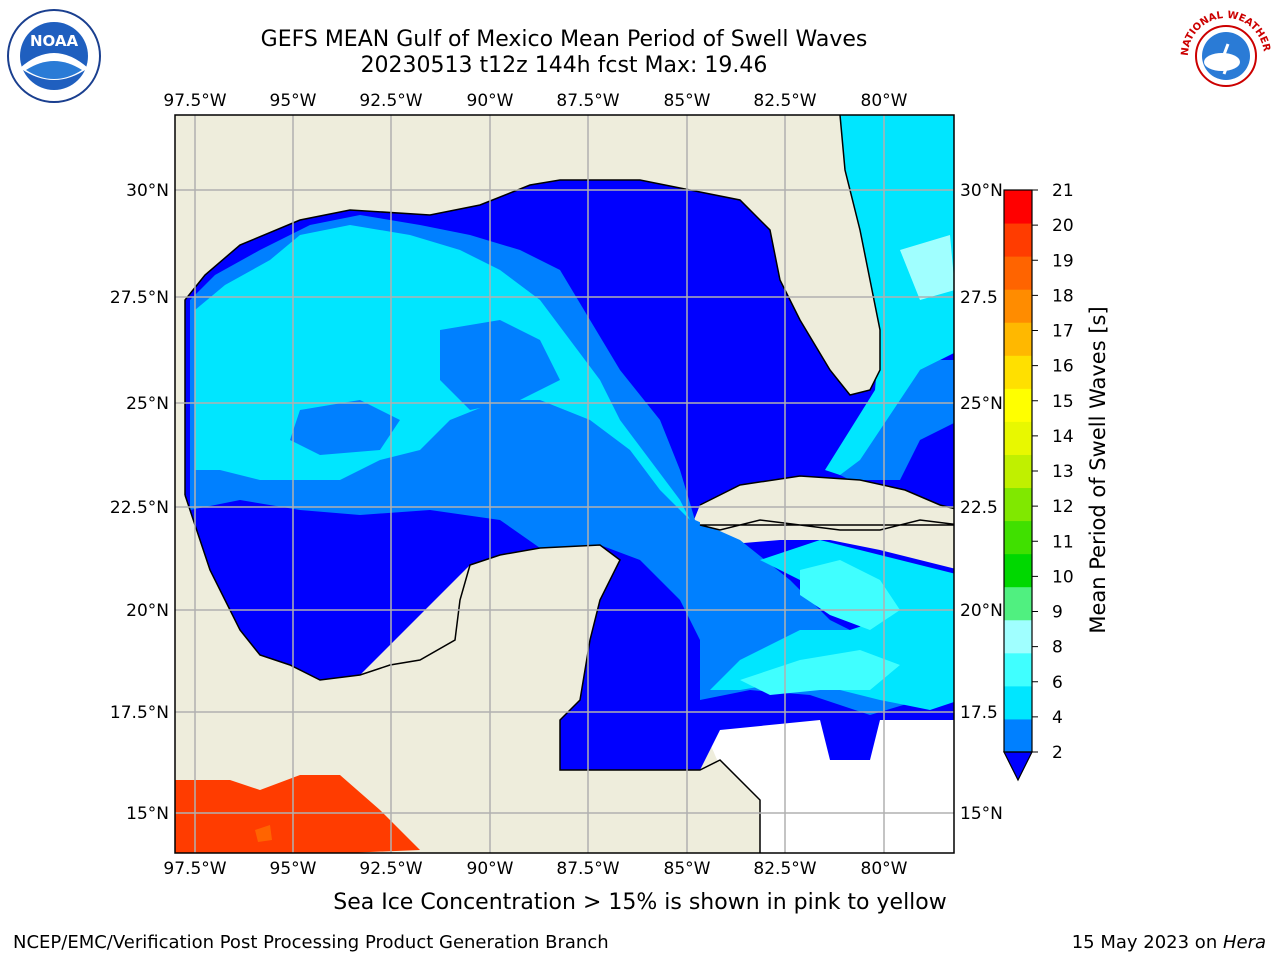  Describe the element at coordinates (490, 869) in the screenshot. I see `lon-label-bottom: 90°W` at that location.